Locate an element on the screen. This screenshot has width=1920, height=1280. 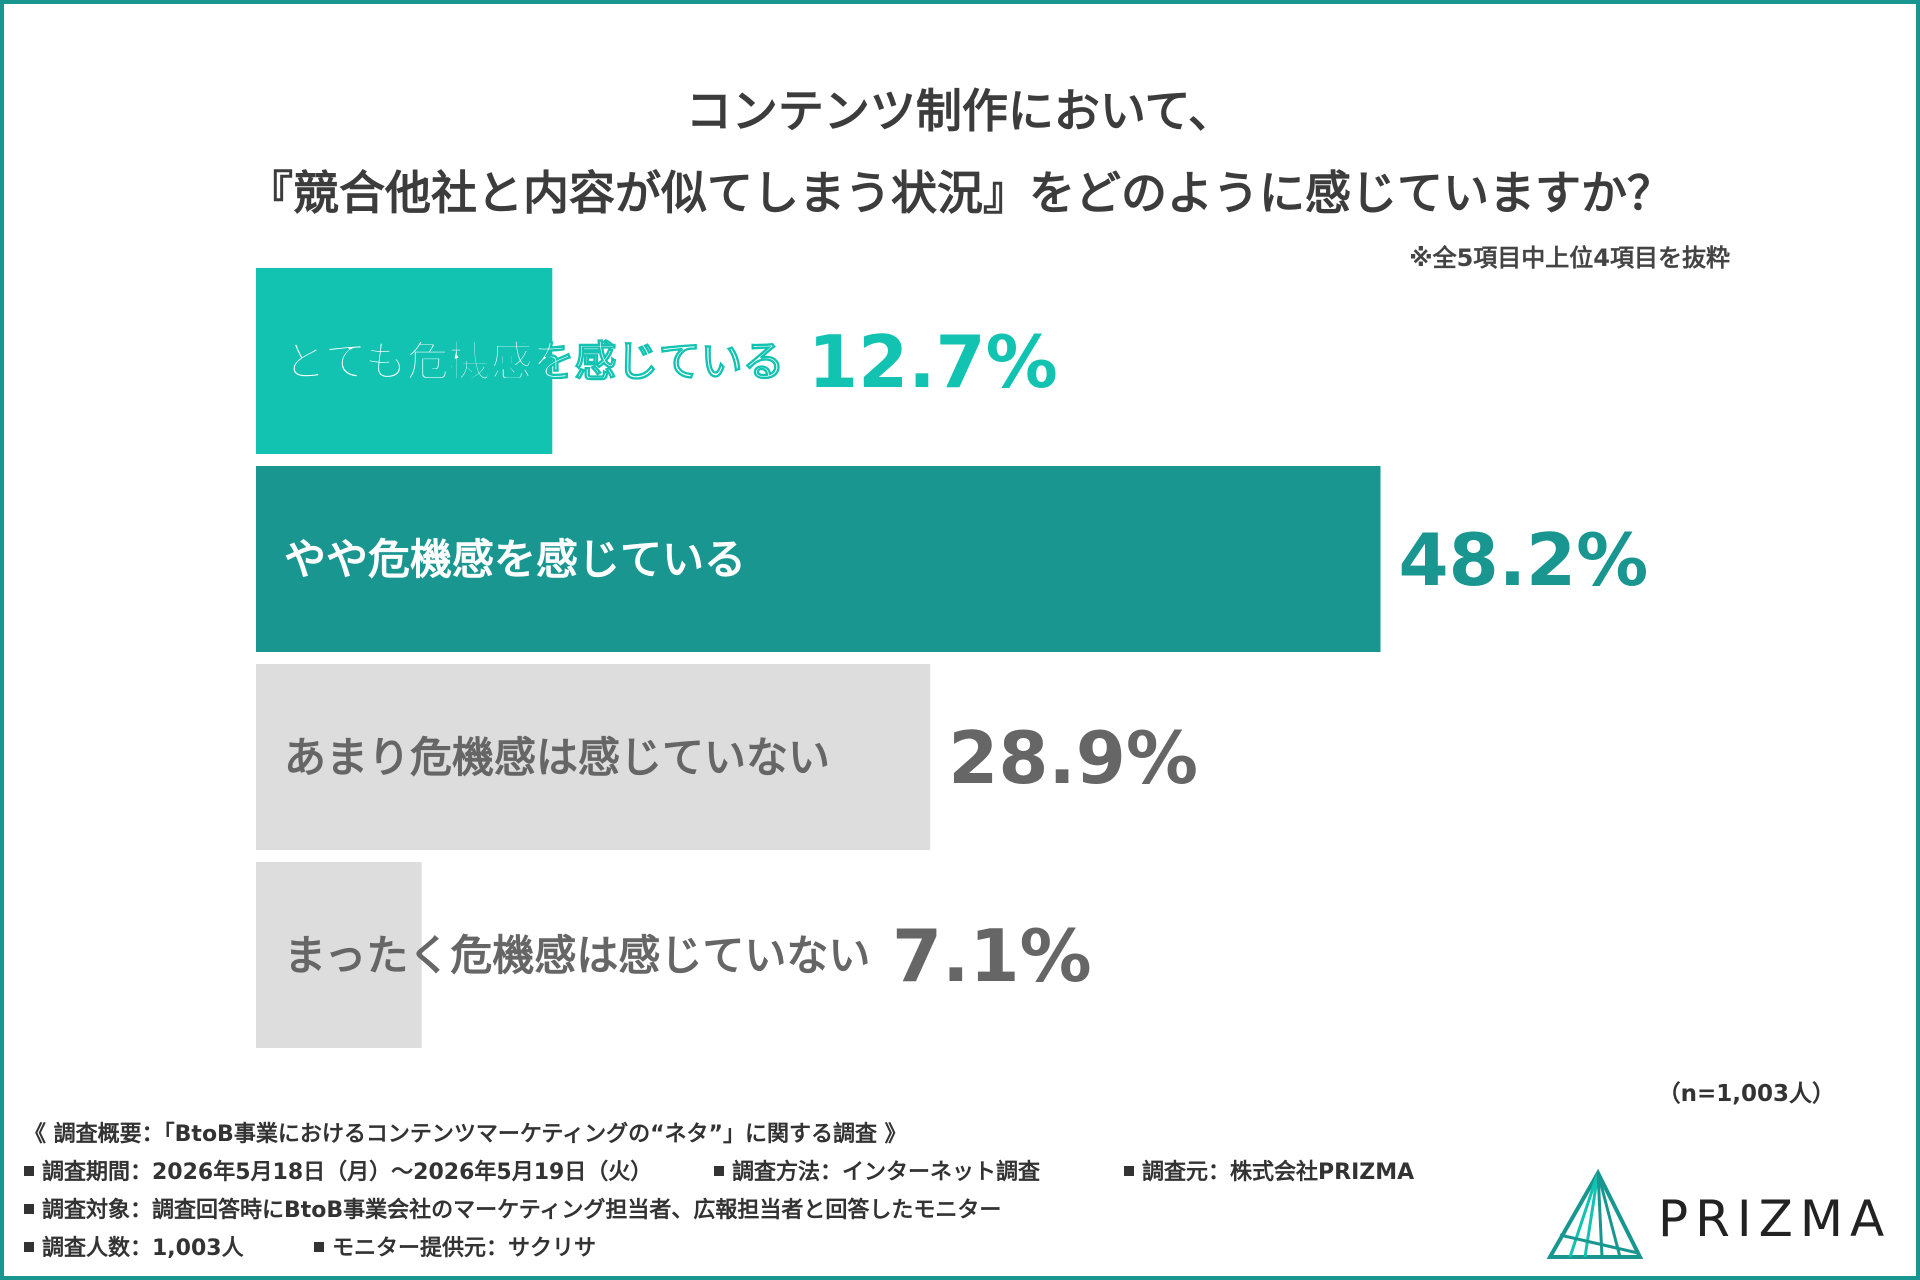
category-label: やや危機感を感じている is located at coordinates (515, 559).